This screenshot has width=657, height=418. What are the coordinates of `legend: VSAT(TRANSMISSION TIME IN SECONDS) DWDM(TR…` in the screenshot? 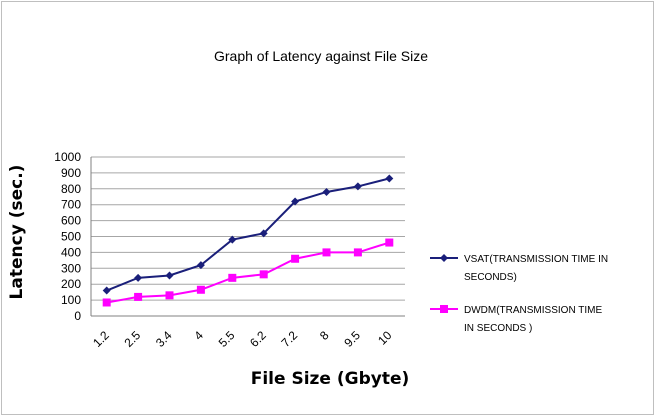 It's located at (519, 294).